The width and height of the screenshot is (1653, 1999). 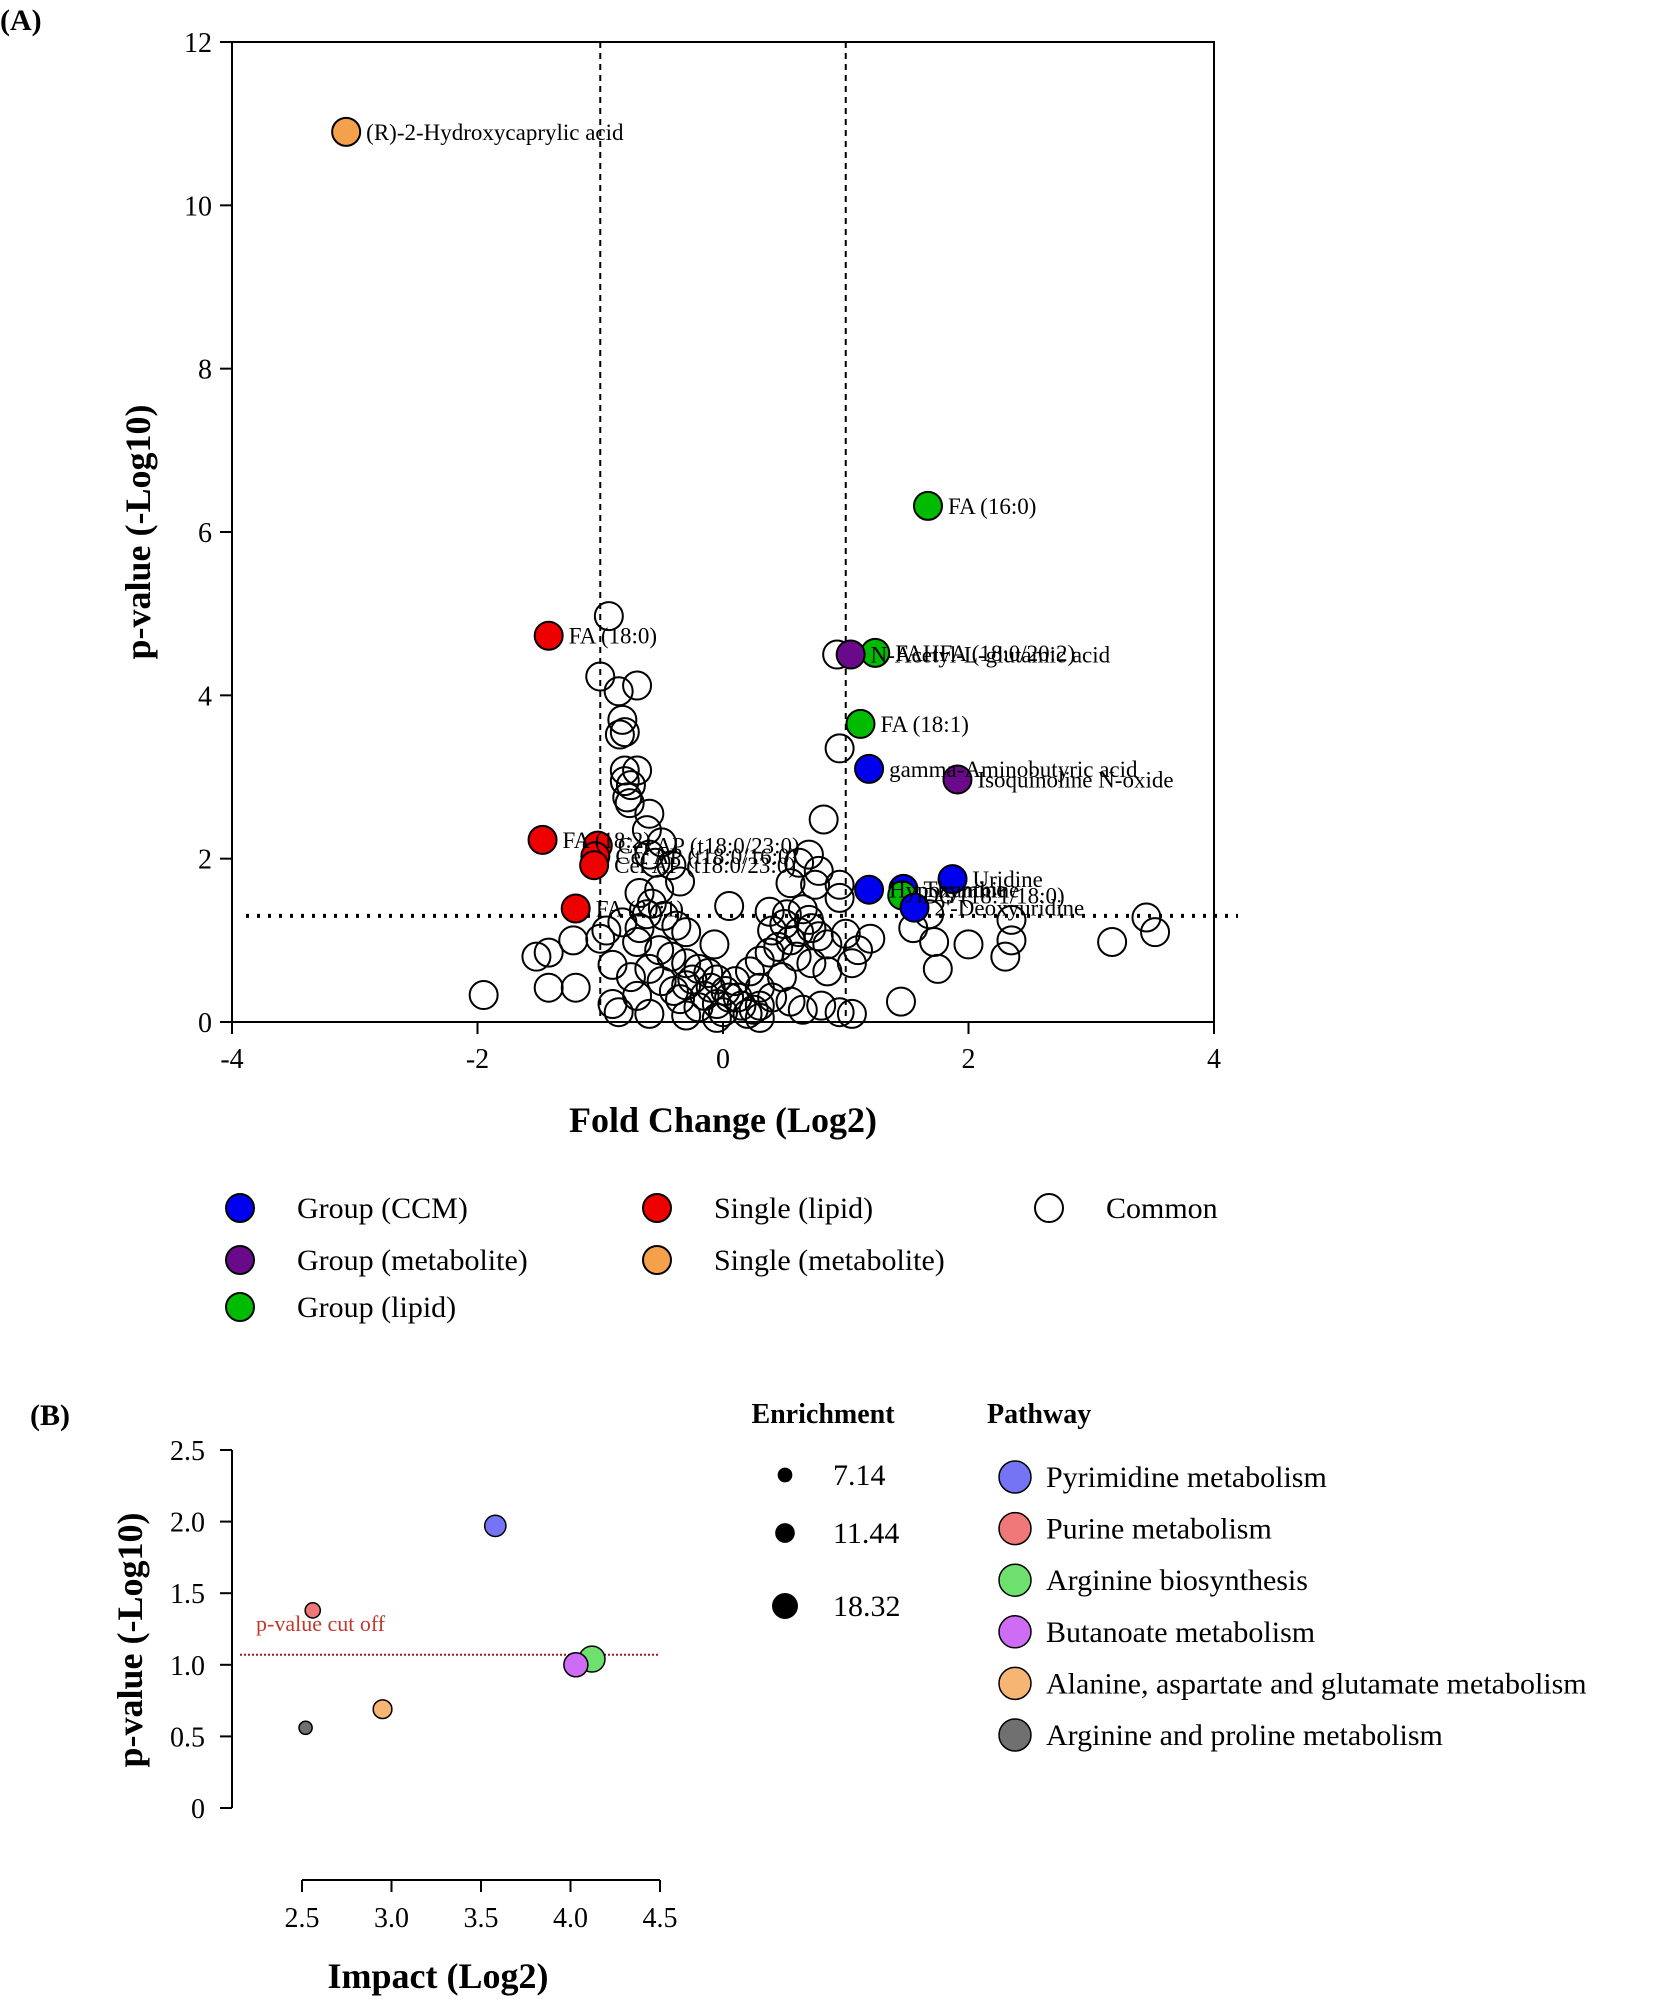 What do you see at coordinates (850, 654) in the screenshot?
I see `point-n-acetyl-l-glutamic-acid` at bounding box center [850, 654].